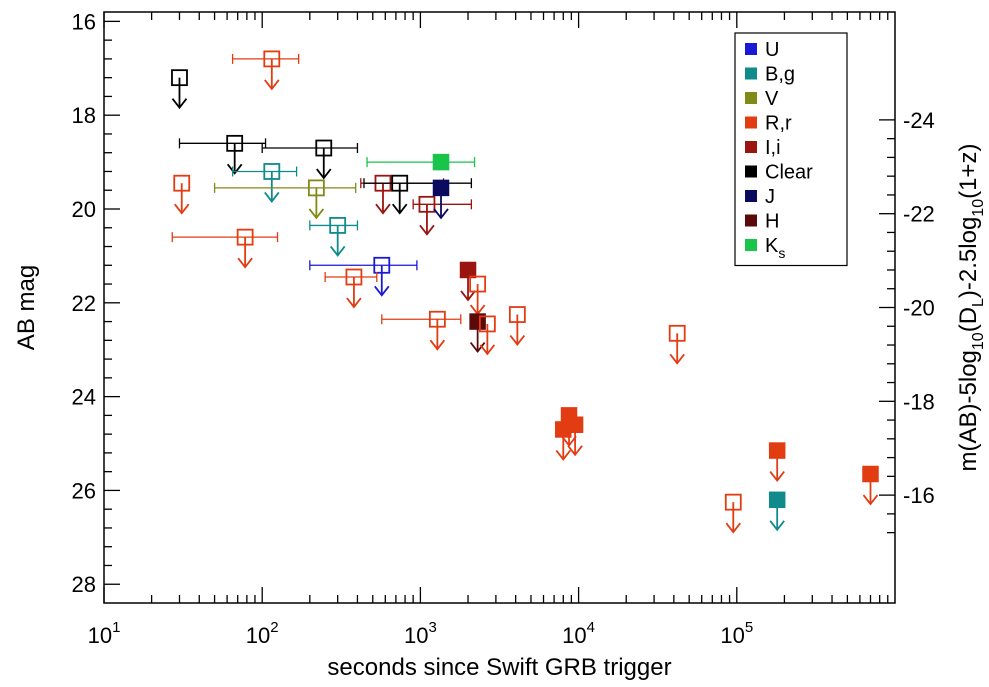  Describe the element at coordinates (772, 50) in the screenshot. I see `legend-label: U` at that location.